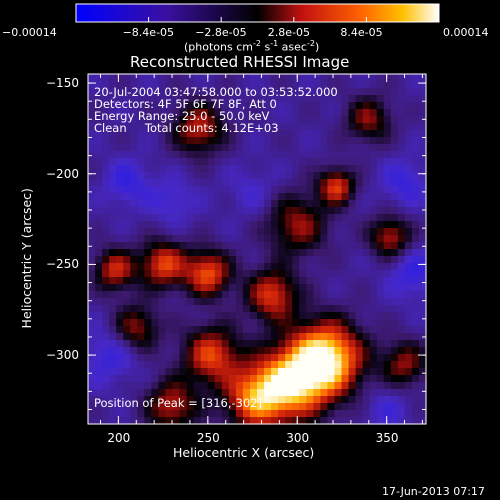  What do you see at coordinates (257, 19) in the screenshot?
I see `colorbar-tick-marks` at bounding box center [257, 19].